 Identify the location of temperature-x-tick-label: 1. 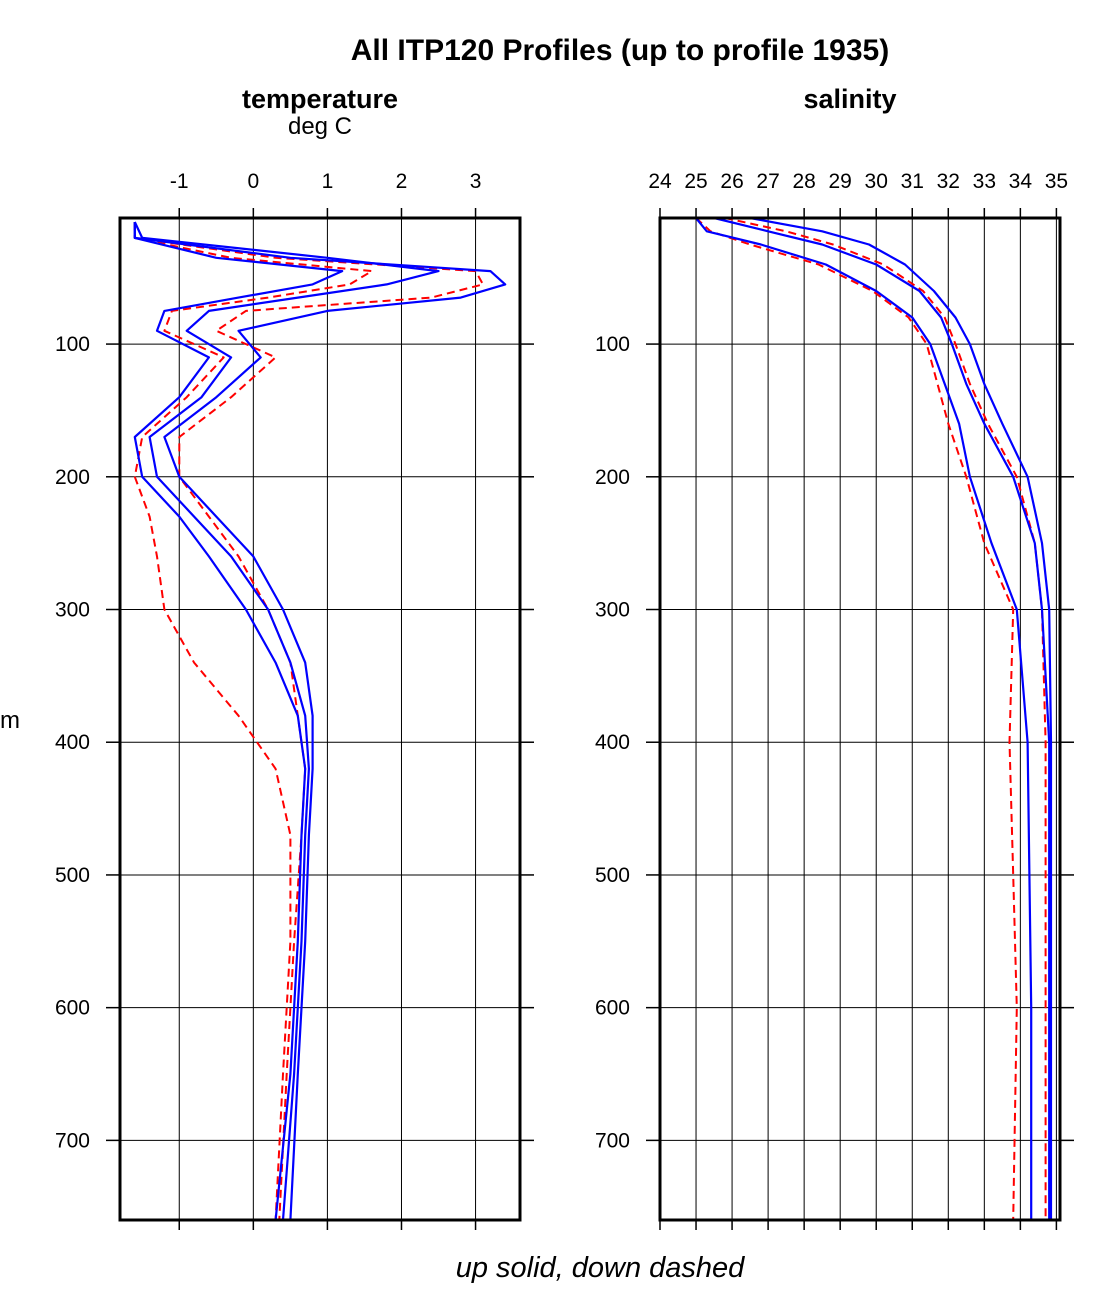
(328, 181).